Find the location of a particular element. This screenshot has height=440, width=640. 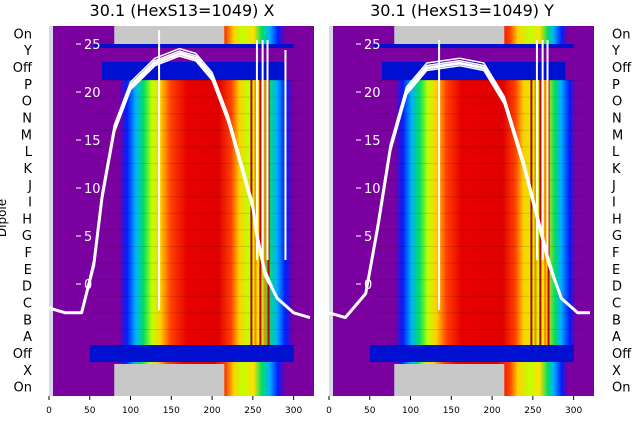

dipole-label: J is located at coordinates (613, 186).